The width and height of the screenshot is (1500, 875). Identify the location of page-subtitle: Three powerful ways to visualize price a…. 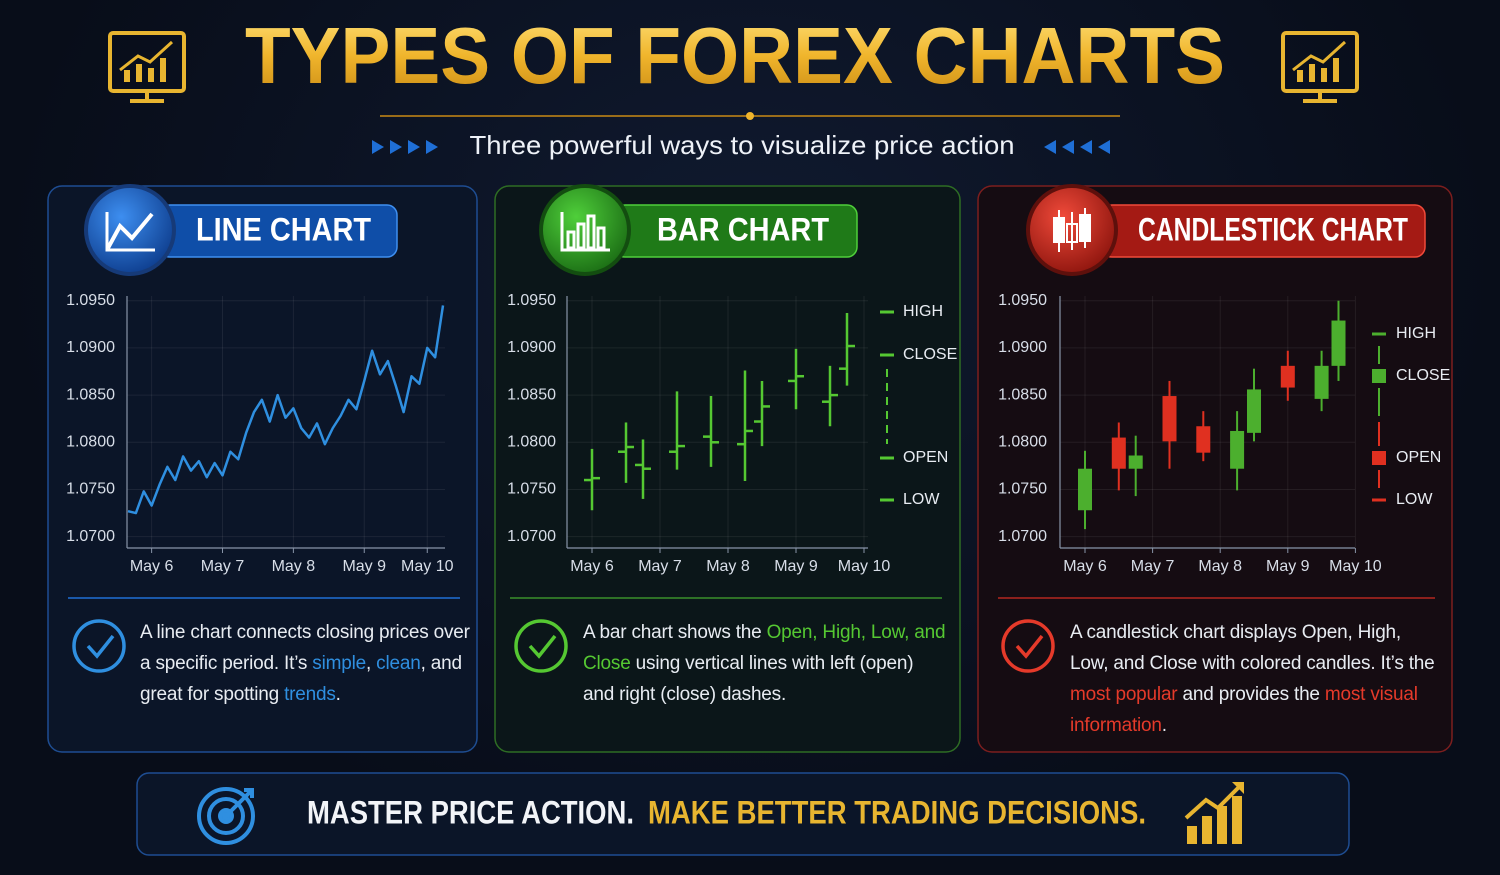
(742, 145).